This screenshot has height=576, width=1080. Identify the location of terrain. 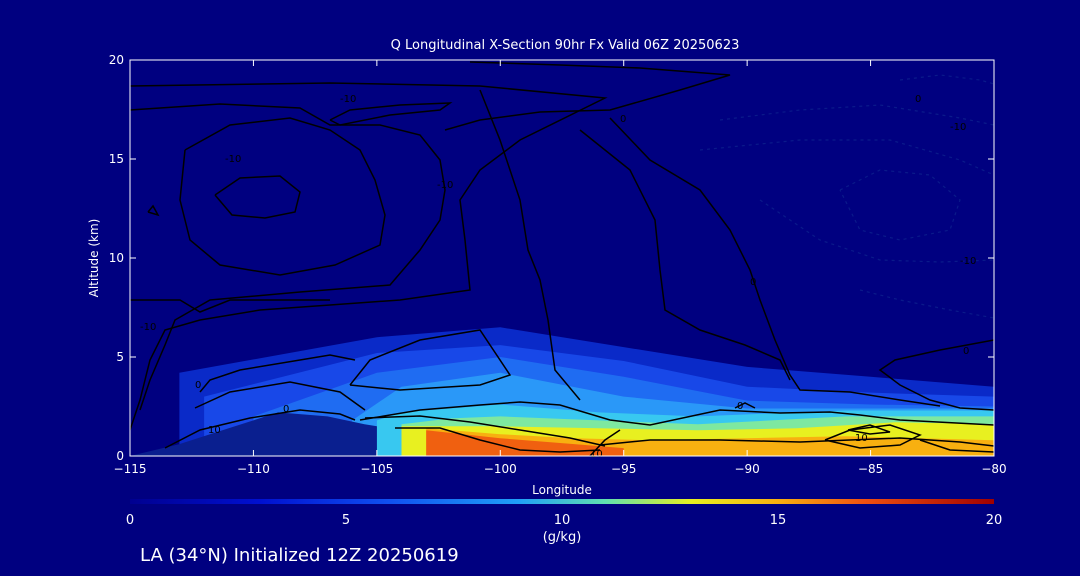
(253, 434).